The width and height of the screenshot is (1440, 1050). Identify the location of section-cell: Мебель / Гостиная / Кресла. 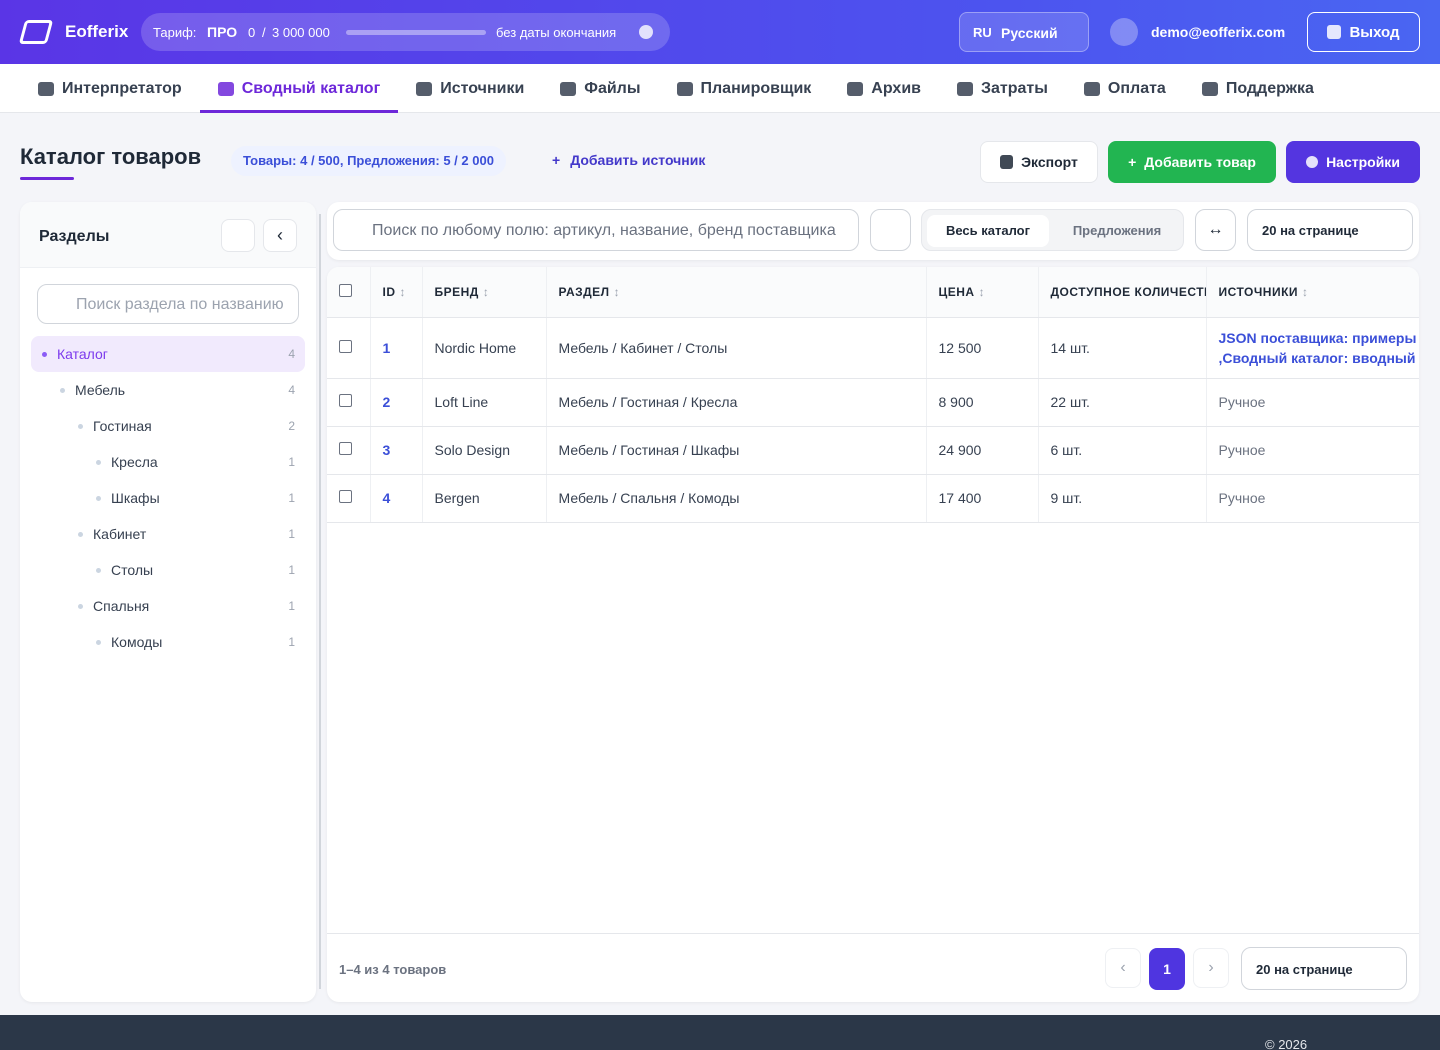
(736, 402).